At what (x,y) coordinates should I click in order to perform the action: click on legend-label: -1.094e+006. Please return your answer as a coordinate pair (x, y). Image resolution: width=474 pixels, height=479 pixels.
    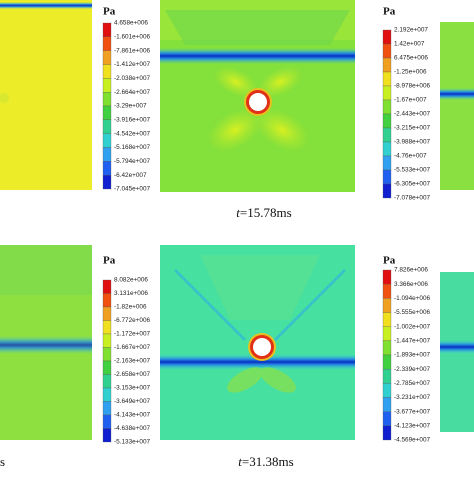
    Looking at the image, I should click on (412, 298).